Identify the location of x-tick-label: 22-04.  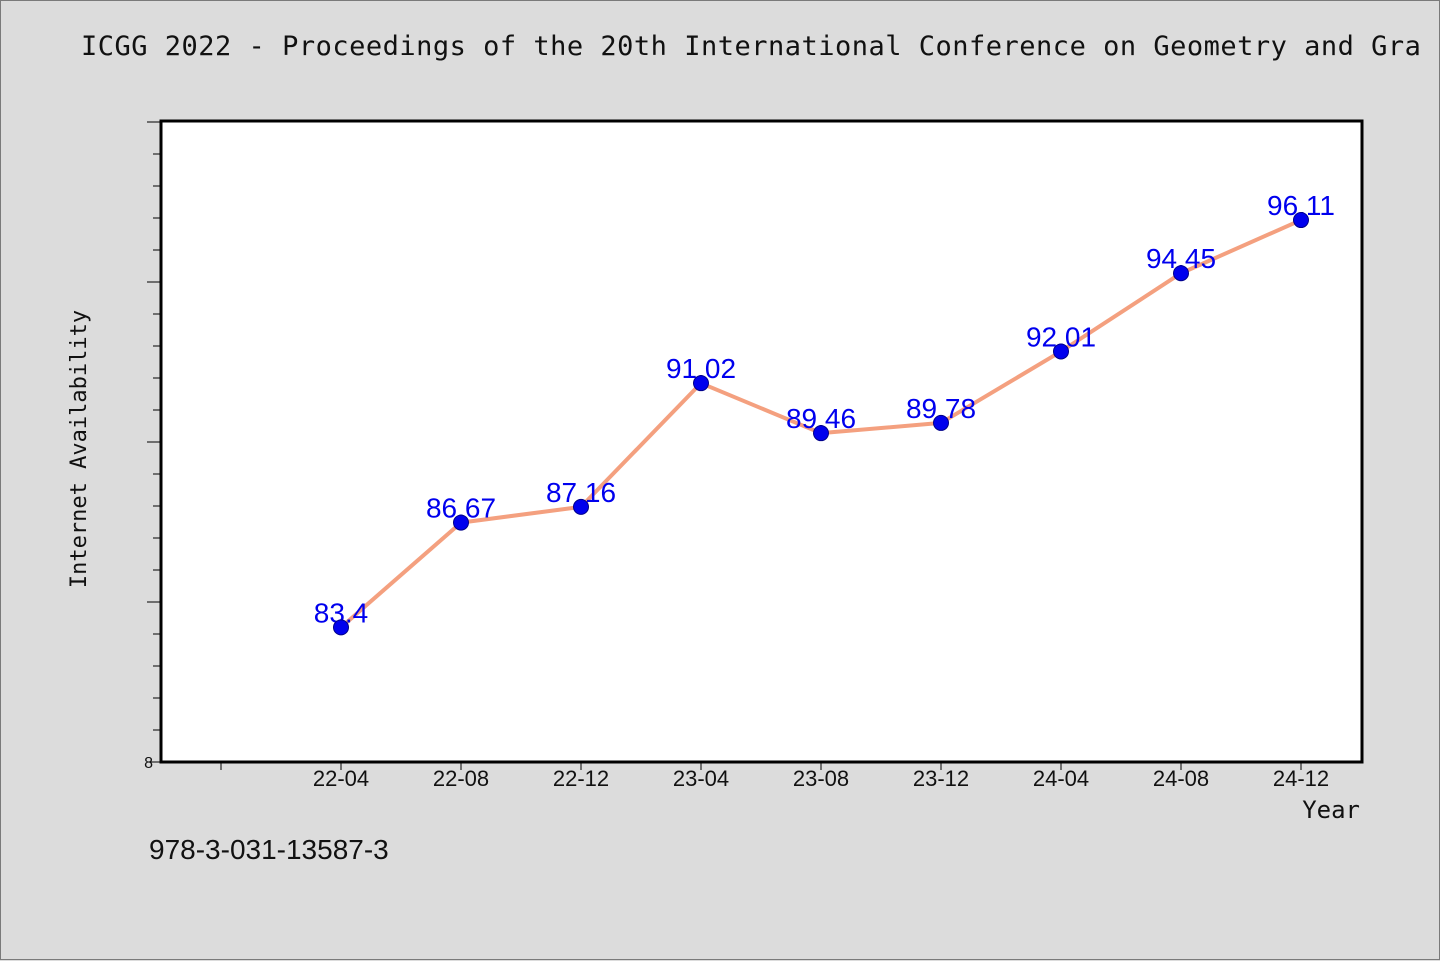
(341, 778).